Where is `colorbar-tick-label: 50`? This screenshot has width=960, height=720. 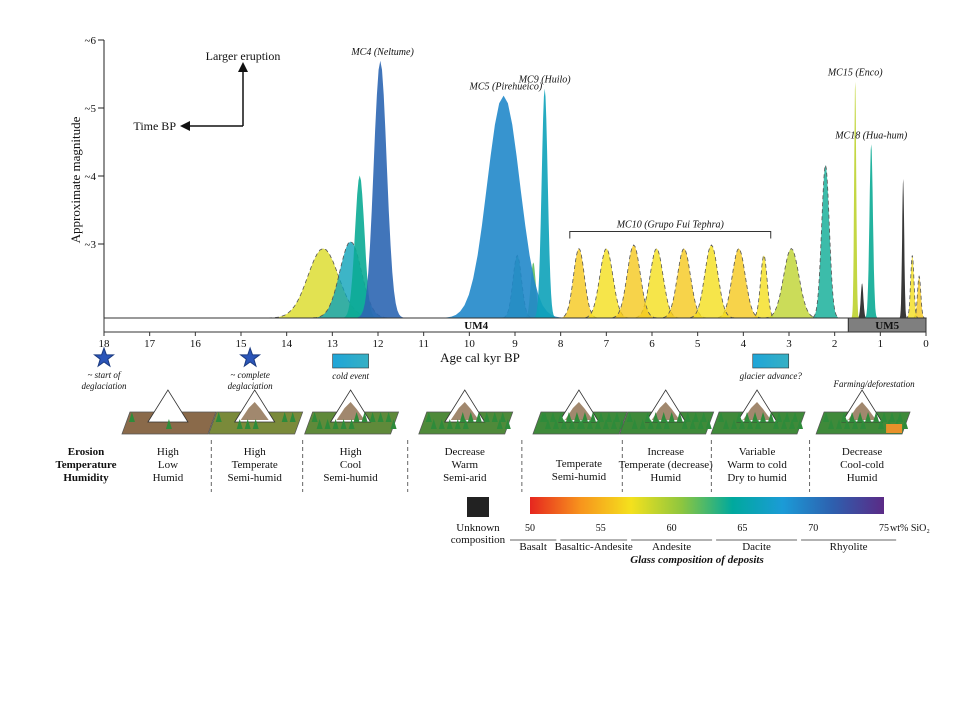 colorbar-tick-label: 50 is located at coordinates (530, 528).